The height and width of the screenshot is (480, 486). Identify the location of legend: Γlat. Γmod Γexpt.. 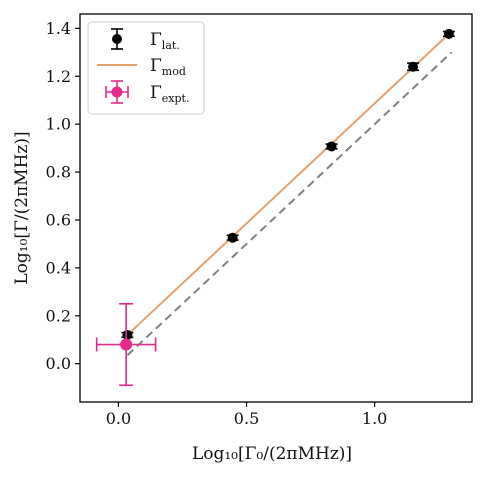
(146, 68).